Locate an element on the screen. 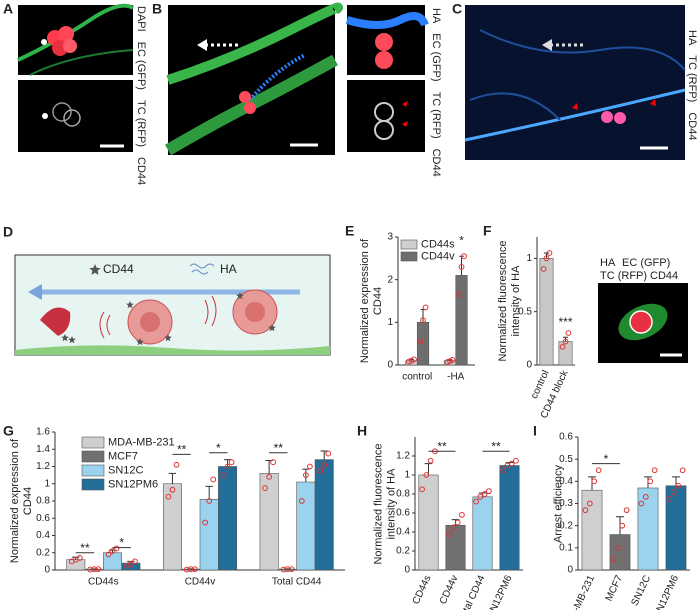 The width and height of the screenshot is (698, 610). y-axis-label: Normalized expression of CD44 is located at coordinates (21, 501).